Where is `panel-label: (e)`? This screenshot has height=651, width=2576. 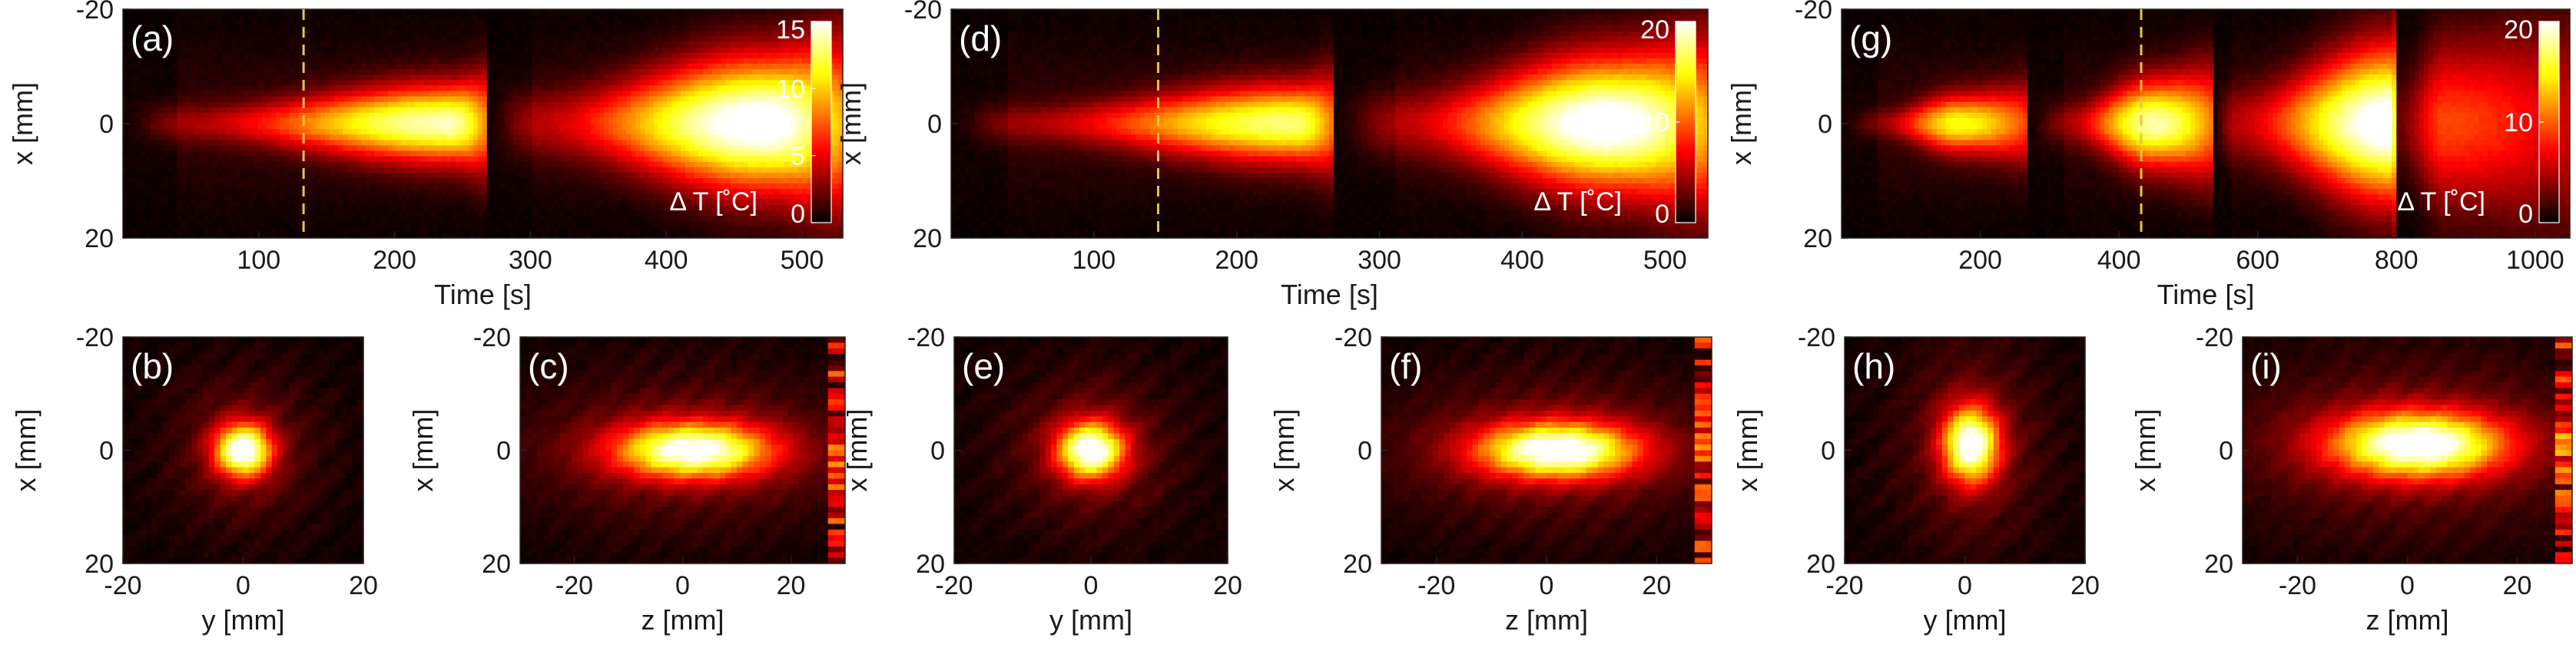
panel-label: (e) is located at coordinates (983, 366).